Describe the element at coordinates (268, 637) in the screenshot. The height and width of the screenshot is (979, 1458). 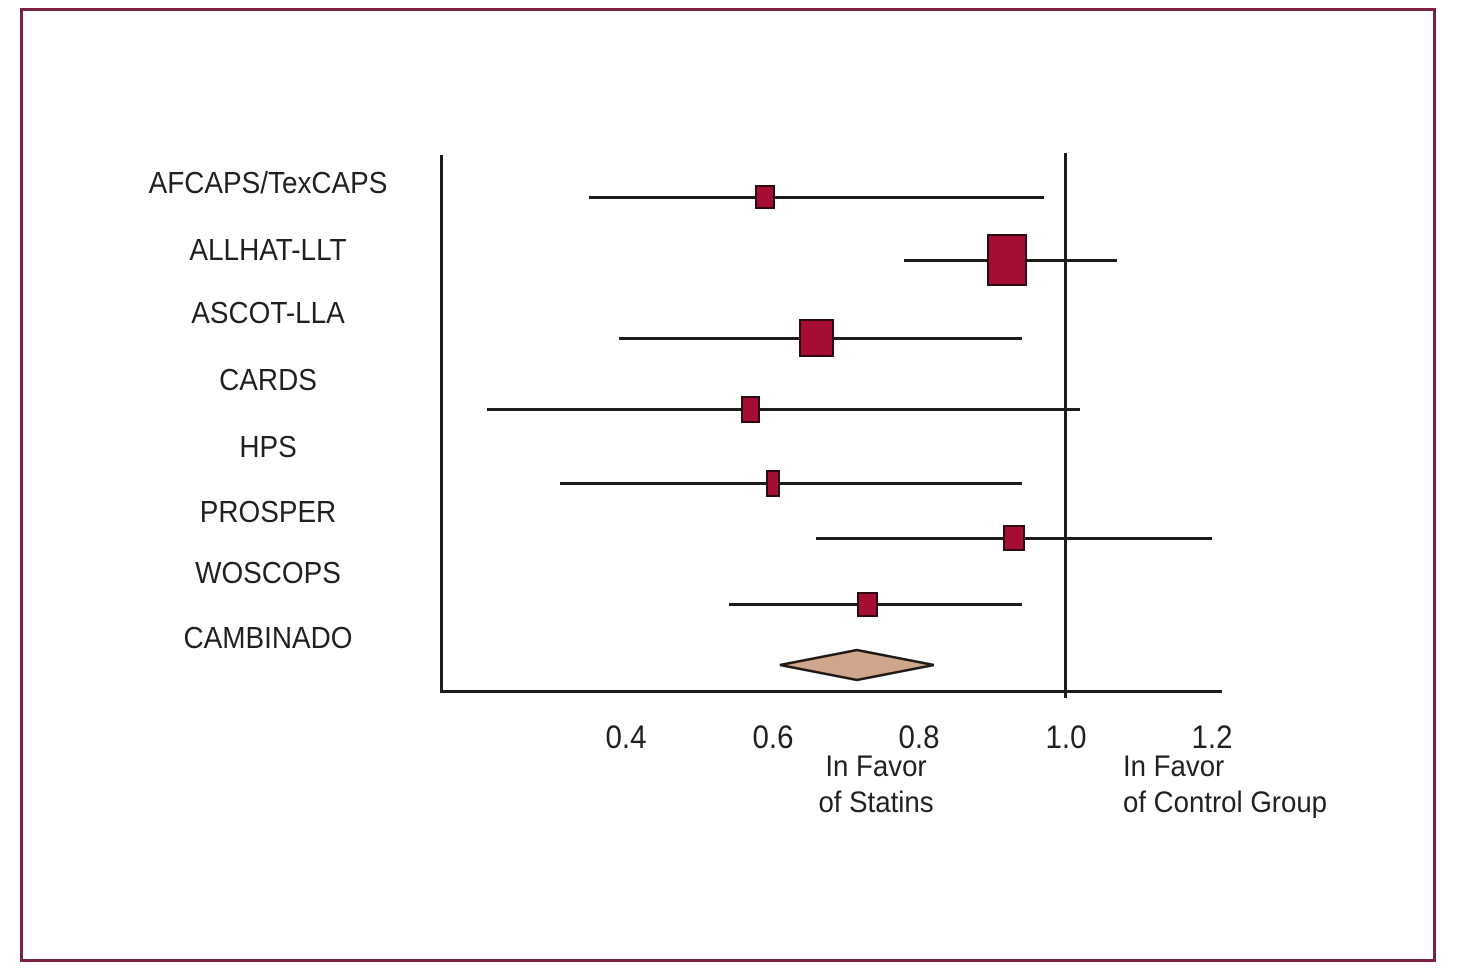
I see `trial-label: CAMBINADO` at that location.